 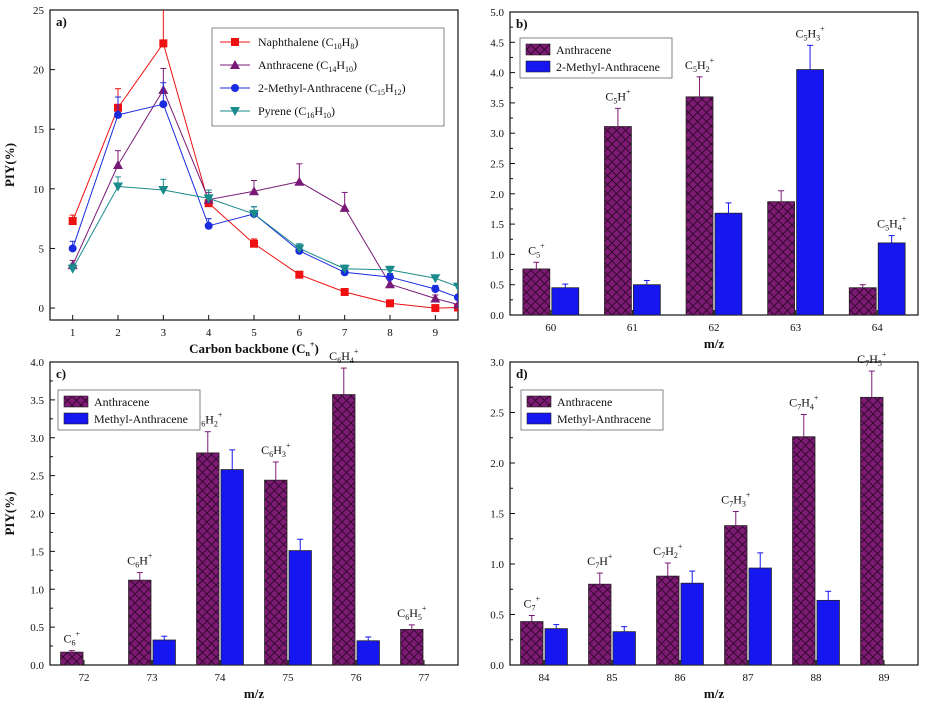 I want to click on legend-box, so click(x=328, y=77).